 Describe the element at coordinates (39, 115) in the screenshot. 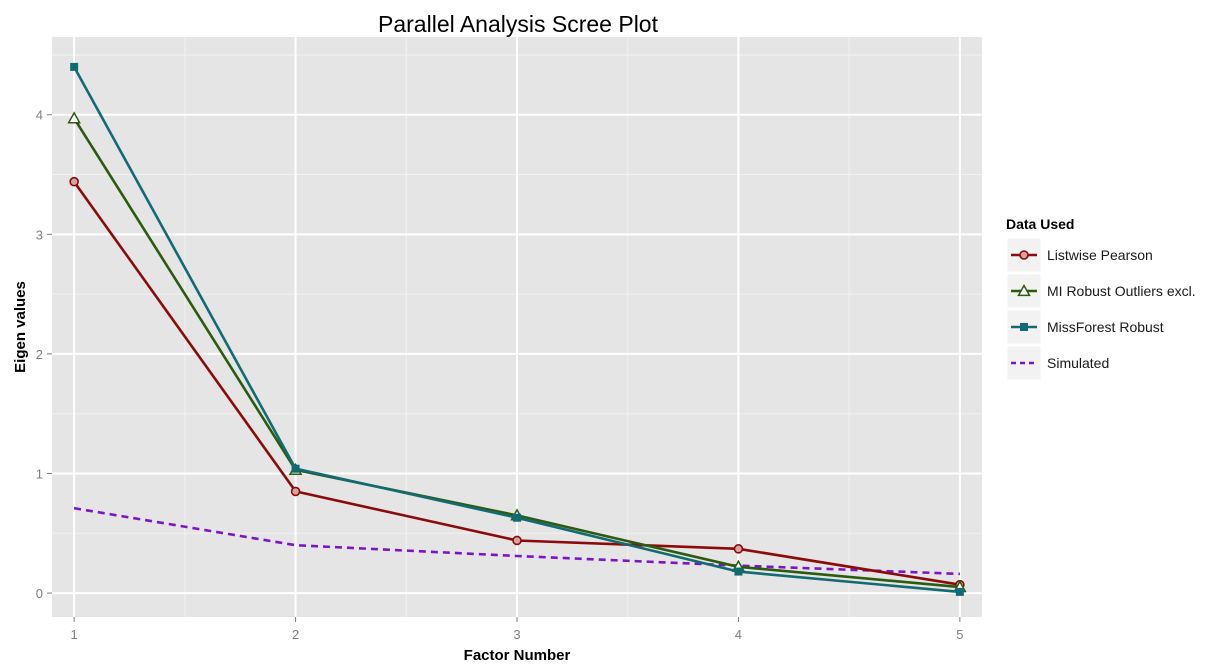

I see `y-tick-label: 4` at that location.